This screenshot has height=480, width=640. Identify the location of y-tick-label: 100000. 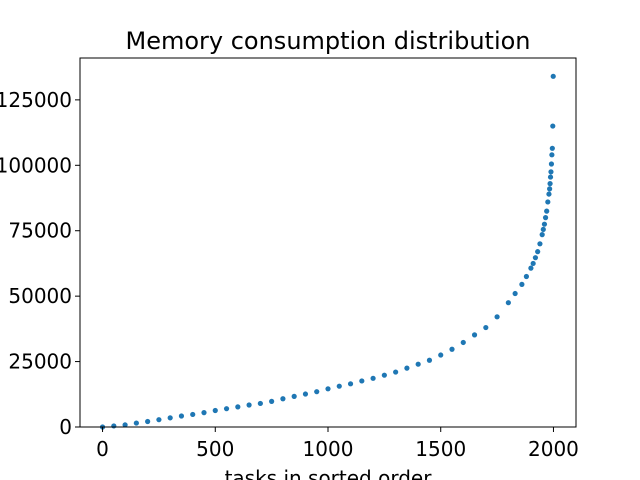
(36, 165).